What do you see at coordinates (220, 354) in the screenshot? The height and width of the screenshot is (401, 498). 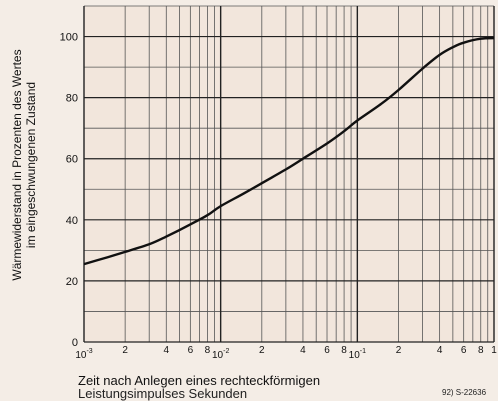 I see `x-tick-label: 10⁻²` at bounding box center [220, 354].